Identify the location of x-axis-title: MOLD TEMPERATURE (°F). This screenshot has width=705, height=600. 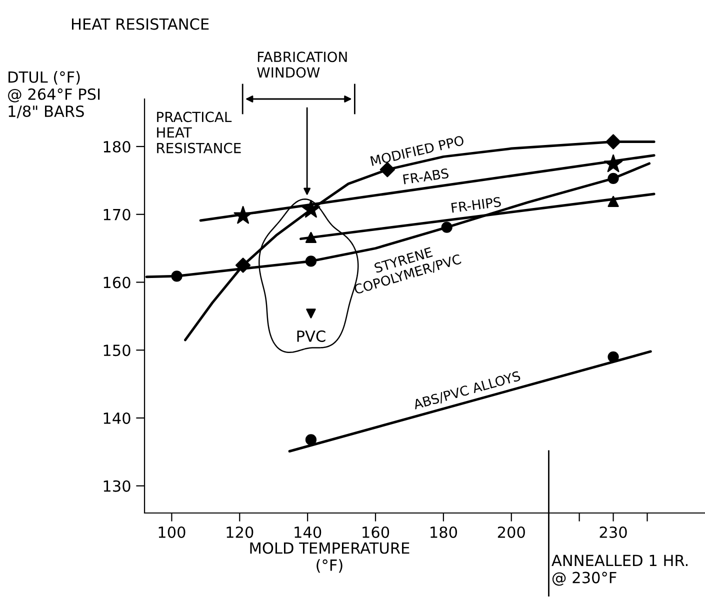
(330, 557).